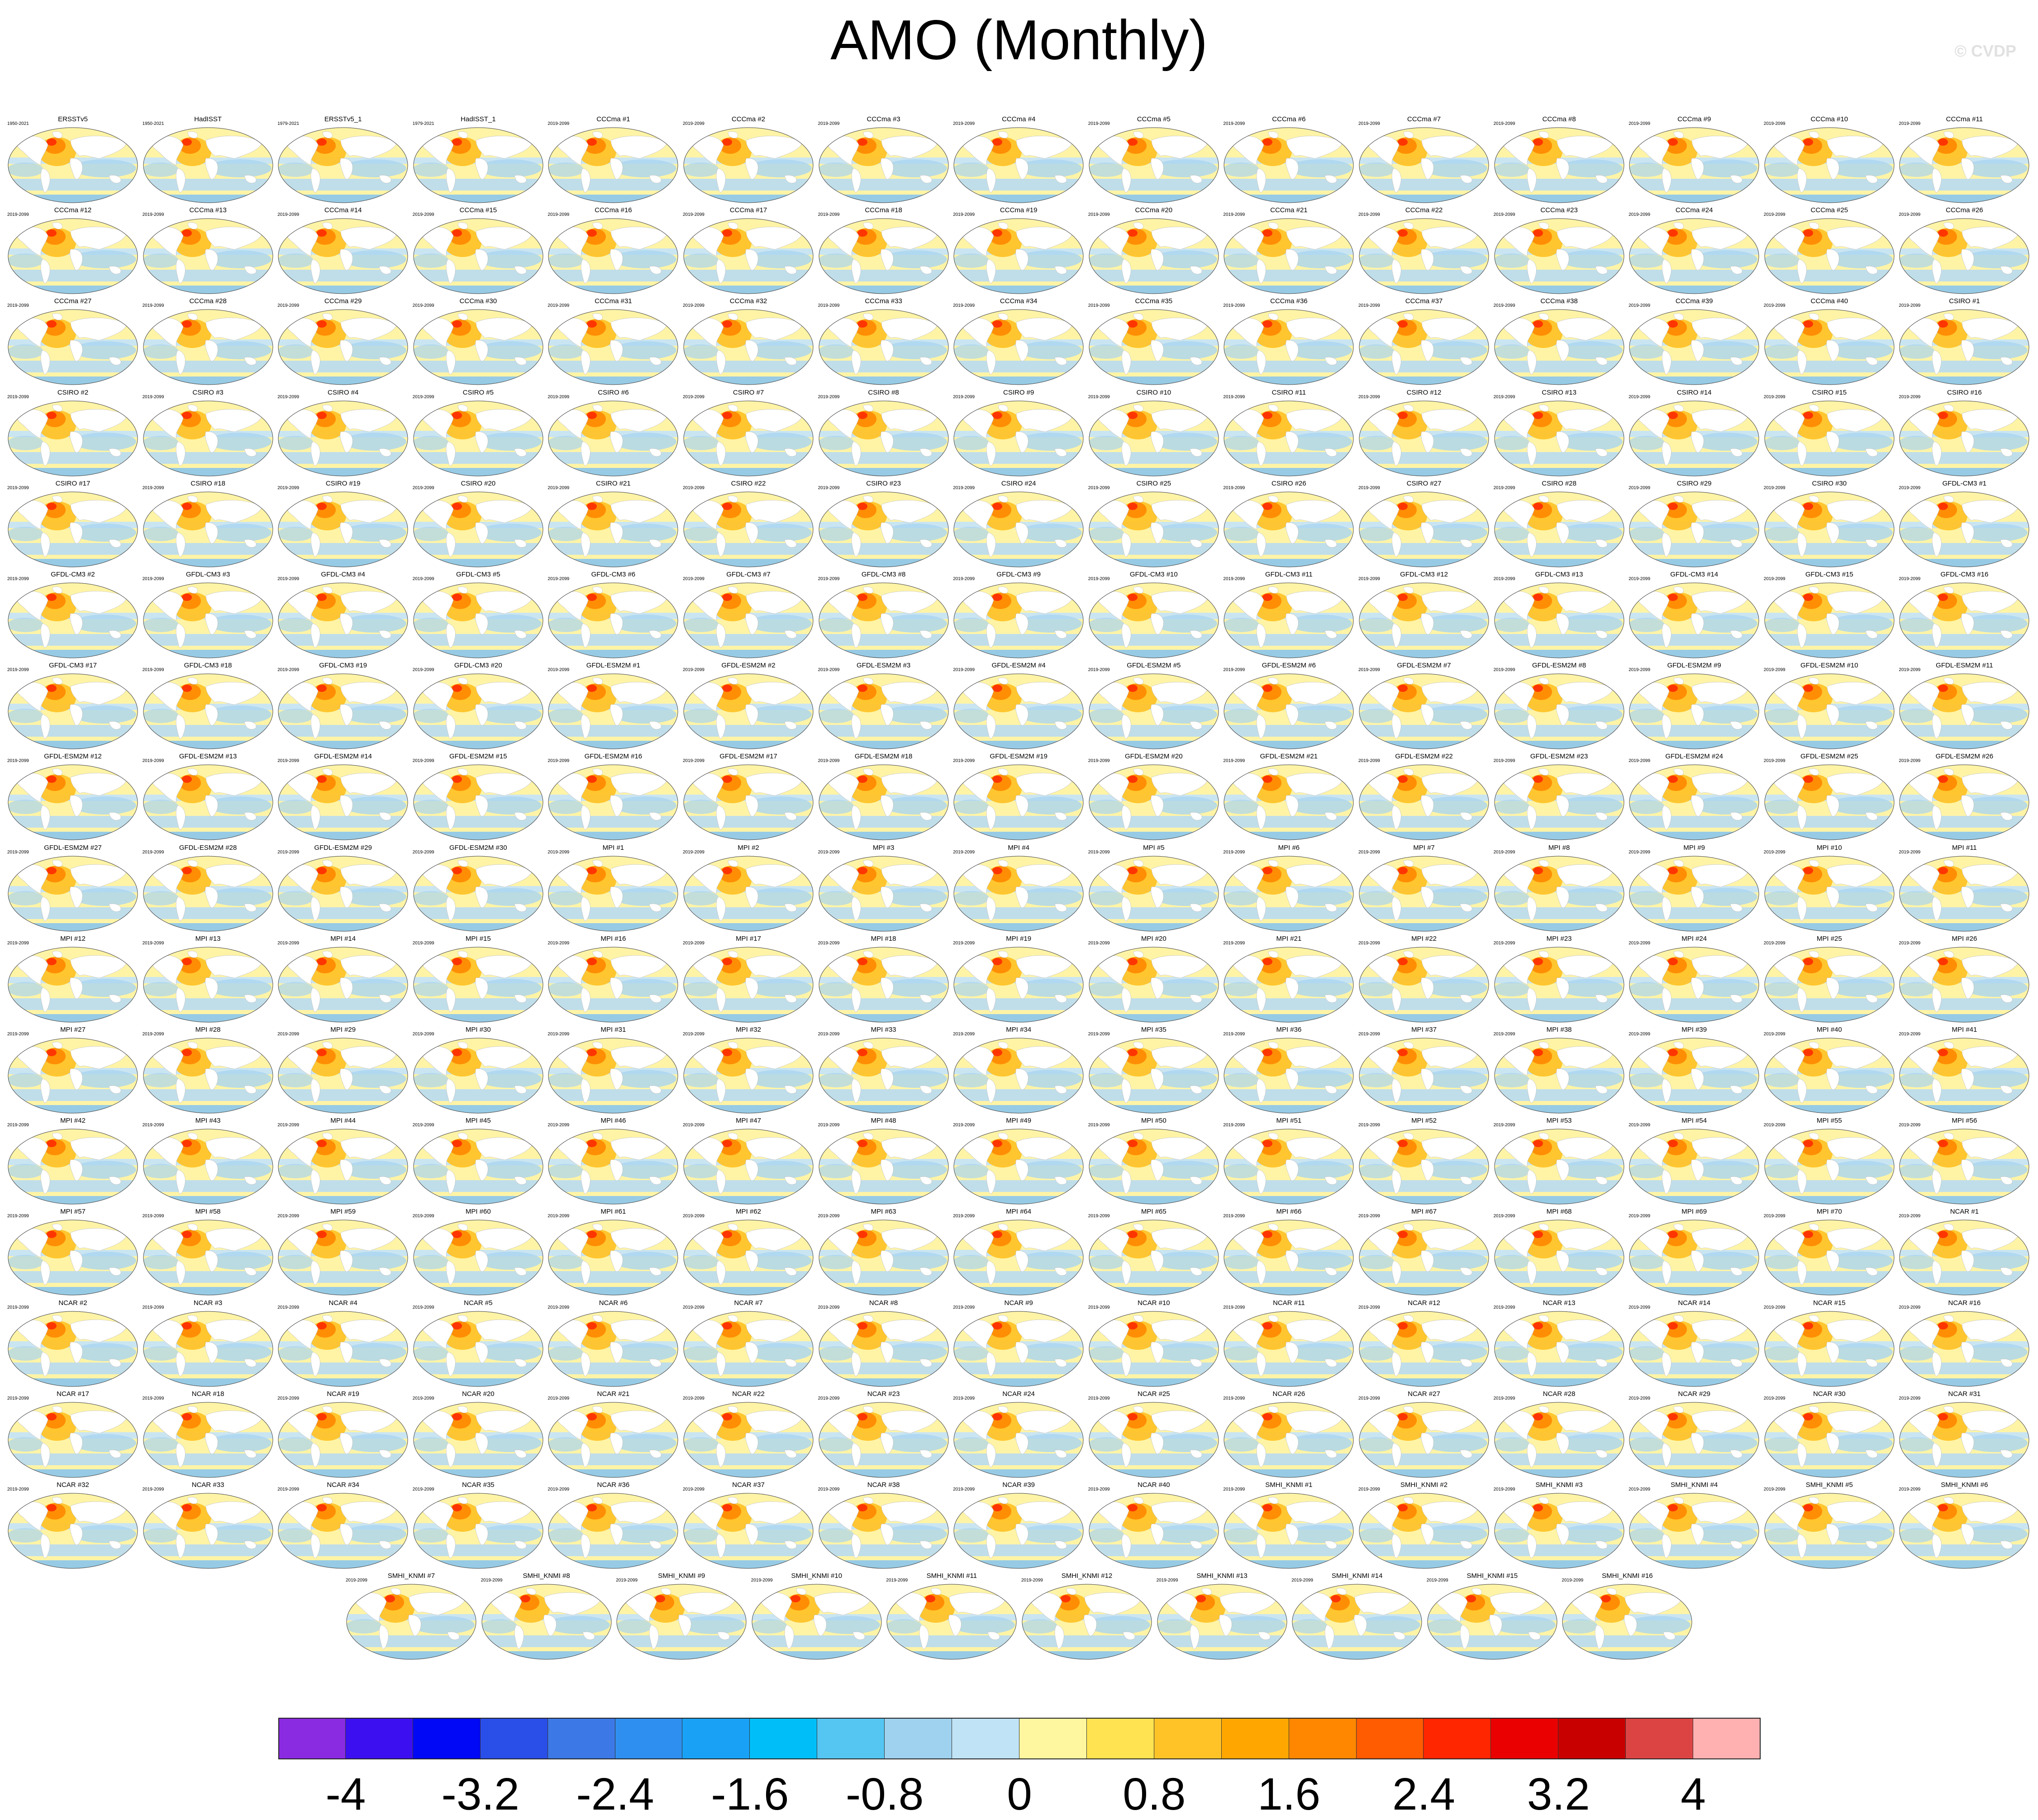 The width and height of the screenshot is (2038, 1820). Describe the element at coordinates (1424, 1394) in the screenshot. I see `panel-title: NCAR #27` at that location.